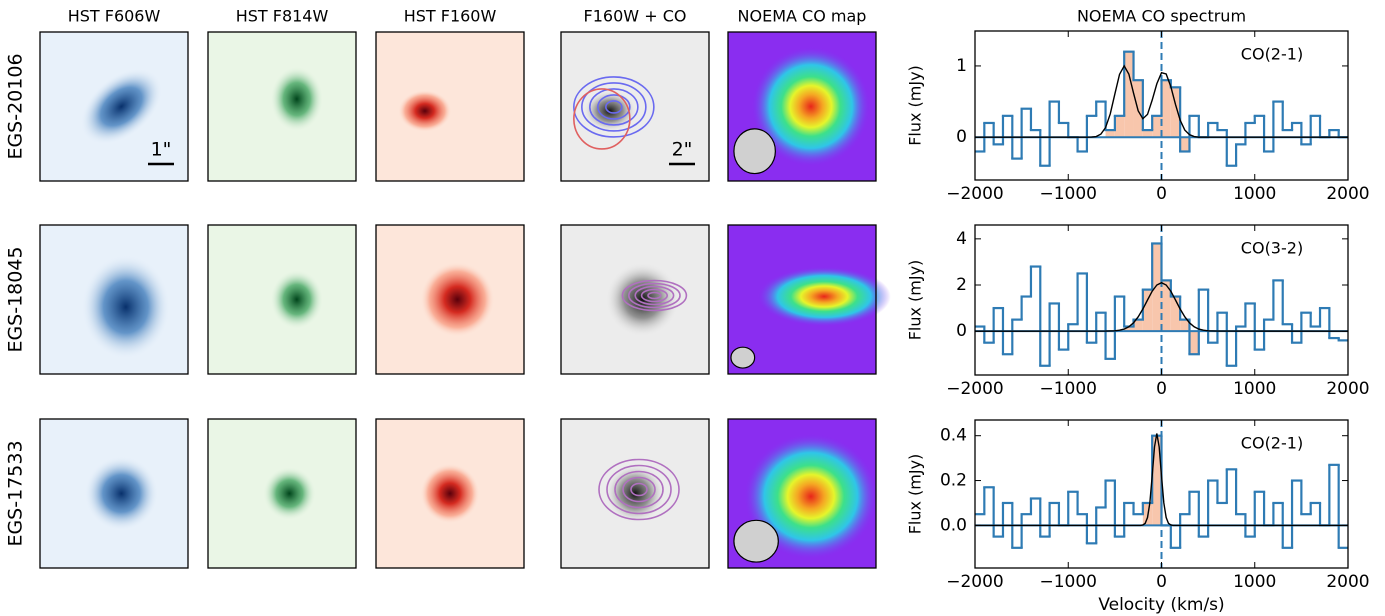 This screenshot has width=1385, height=616. Describe the element at coordinates (953, 436) in the screenshot. I see `y-tick-label: 0.4` at that location.